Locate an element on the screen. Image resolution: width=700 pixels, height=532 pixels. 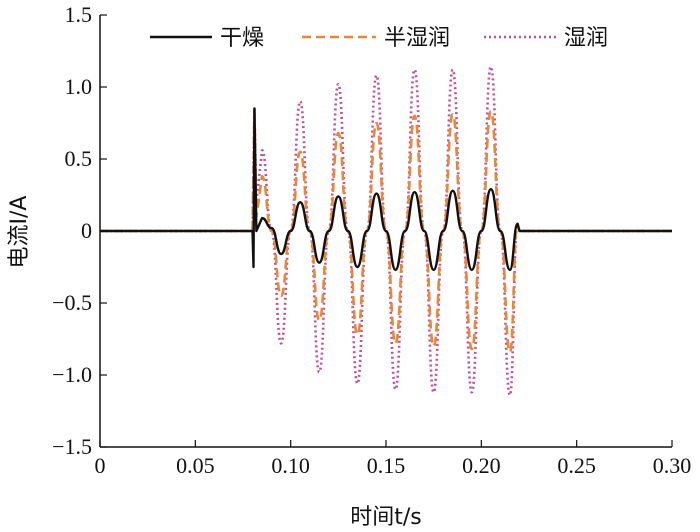
legend-label: 湿润 is located at coordinates (586, 38).